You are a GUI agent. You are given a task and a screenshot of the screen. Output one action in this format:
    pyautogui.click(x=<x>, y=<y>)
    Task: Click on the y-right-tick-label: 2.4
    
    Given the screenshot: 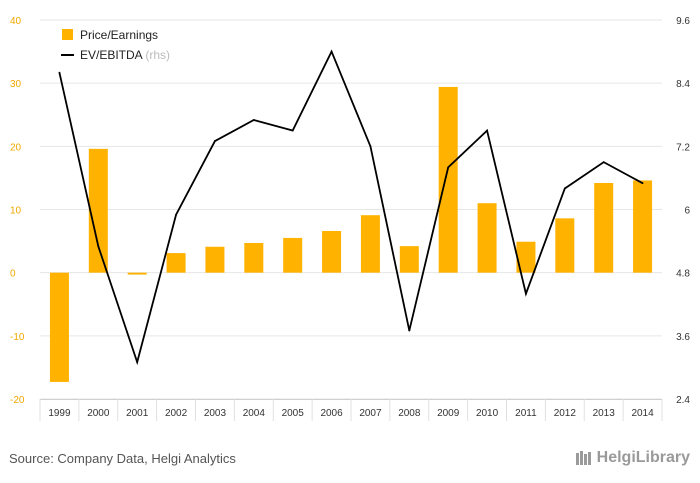 What is the action you would take?
    pyautogui.click(x=683, y=400)
    